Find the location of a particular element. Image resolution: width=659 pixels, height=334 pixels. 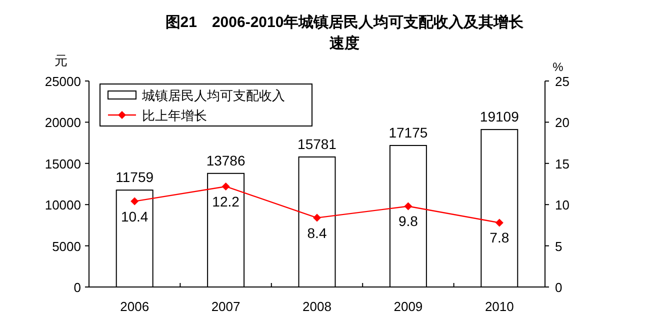

chart-title: 图21 2006-2010年城镇居民人均可支配收入及其增长速度 is located at coordinates (344, 33).